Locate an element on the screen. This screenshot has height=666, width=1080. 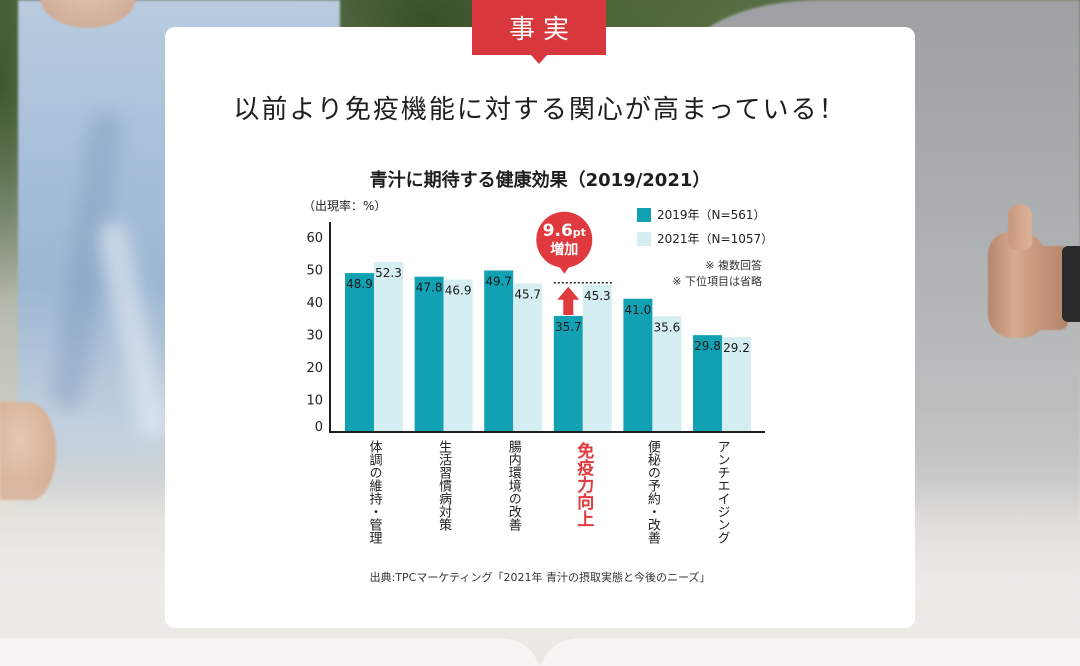
legend-label: 2021年（N=1057） is located at coordinates (715, 239).